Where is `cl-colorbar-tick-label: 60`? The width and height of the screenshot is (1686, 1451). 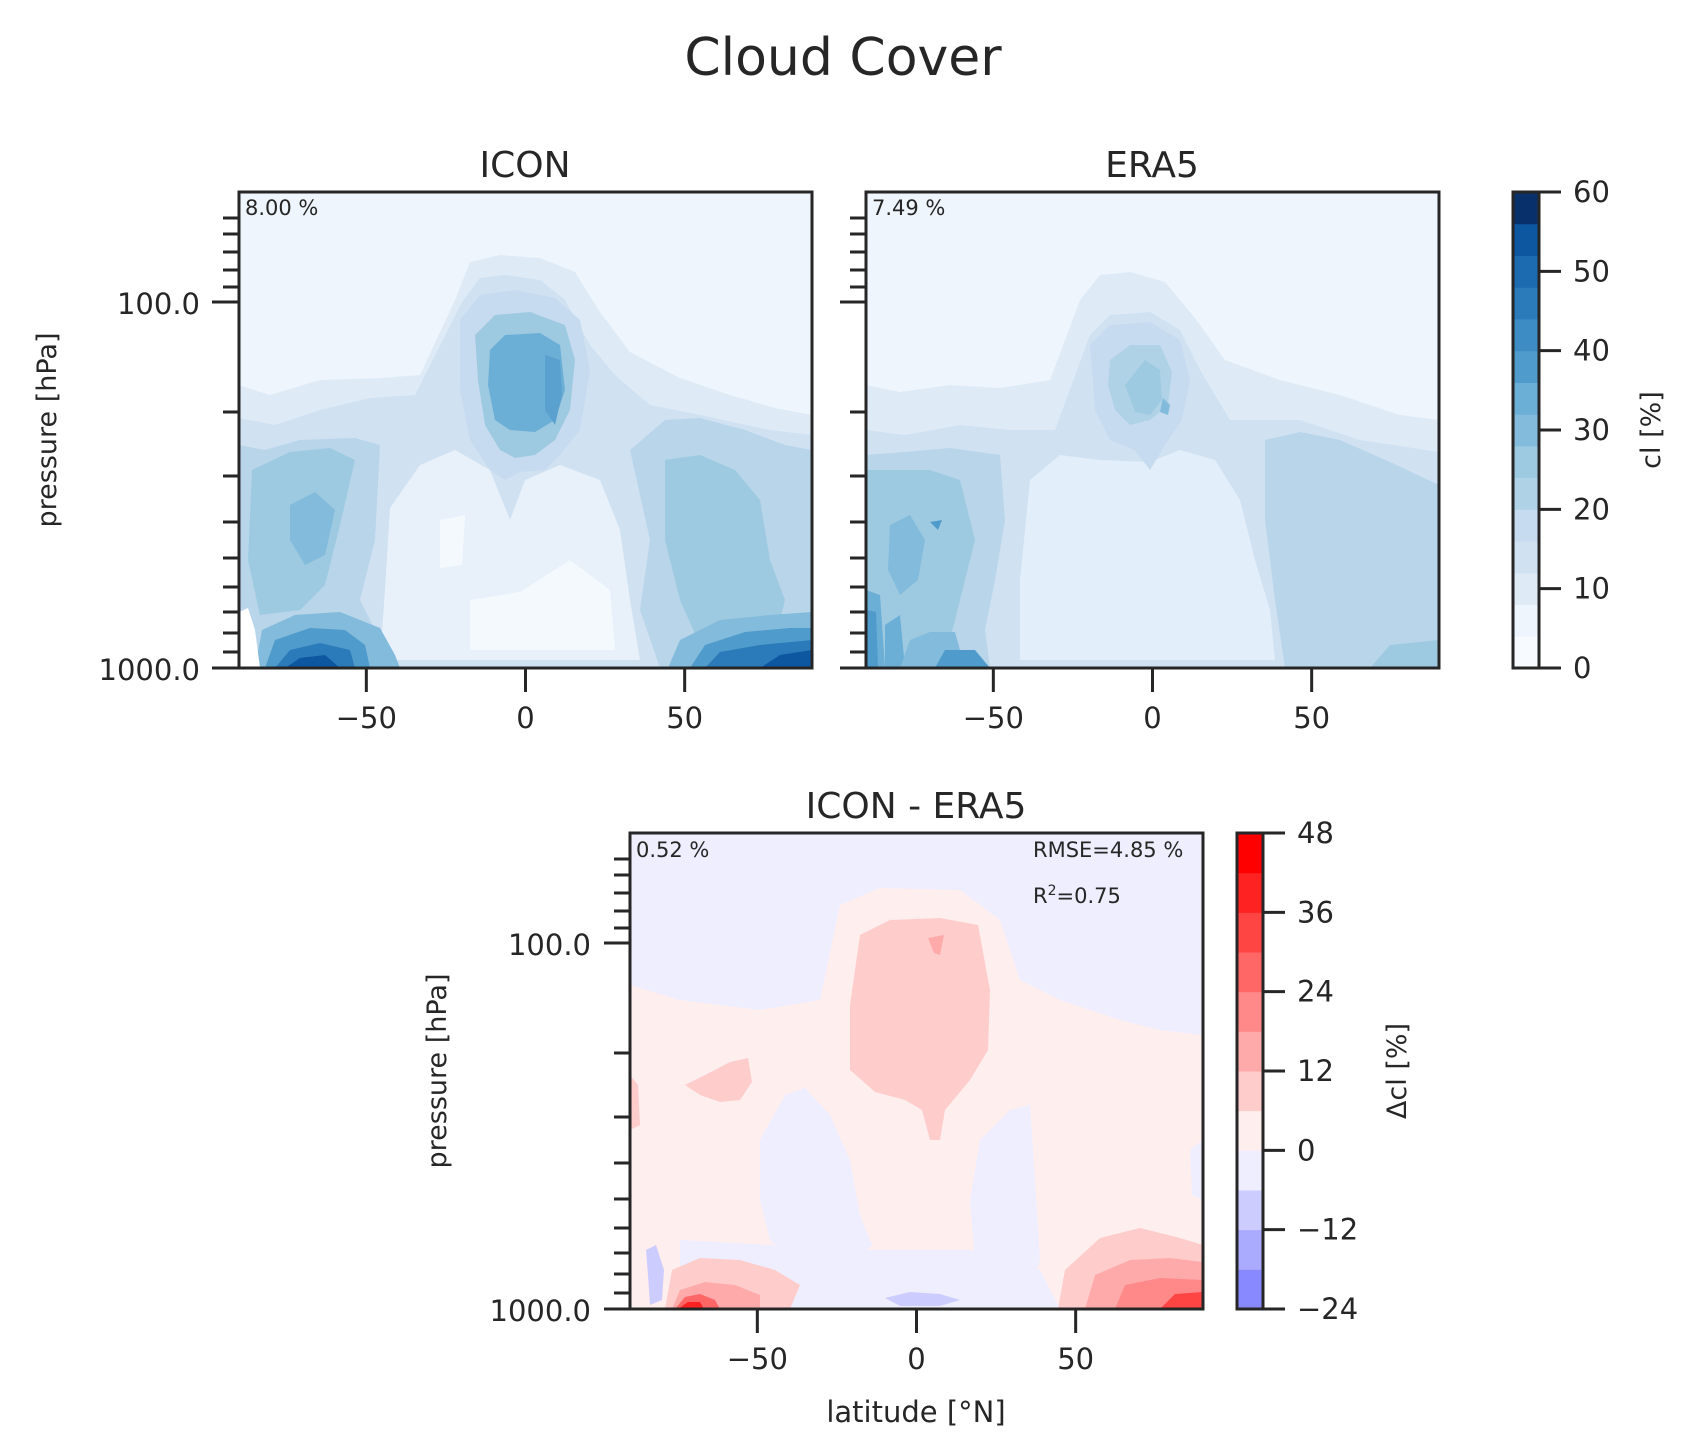
cl-colorbar-tick-label: 60 is located at coordinates (1591, 192).